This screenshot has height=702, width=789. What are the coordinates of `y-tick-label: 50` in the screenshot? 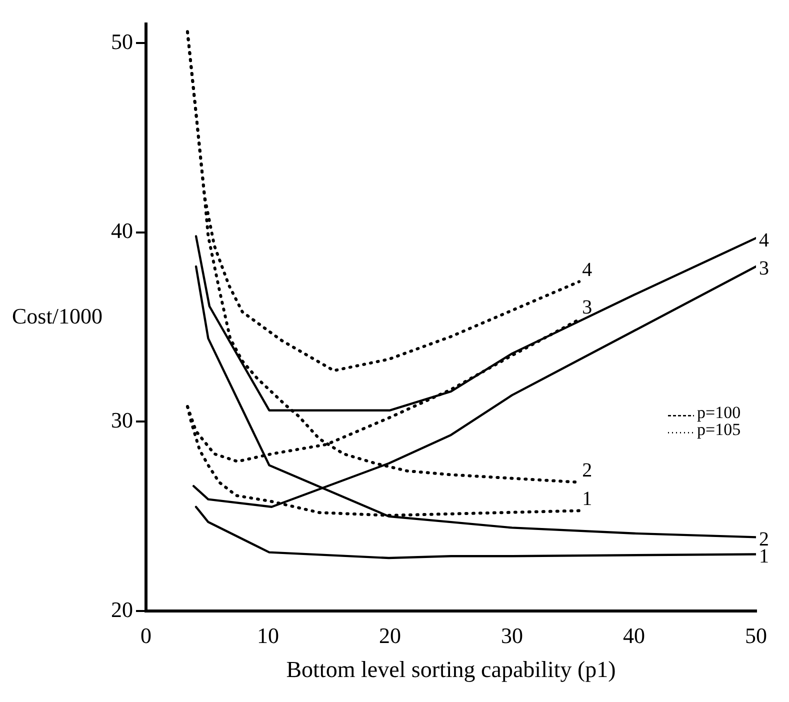 It's located at (122, 41).